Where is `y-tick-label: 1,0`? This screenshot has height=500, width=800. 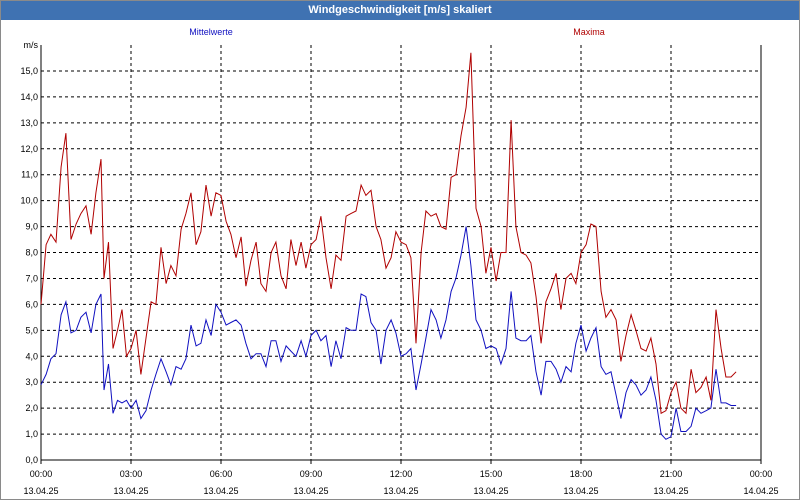
y-tick-label: 1,0 is located at coordinates (31, 434).